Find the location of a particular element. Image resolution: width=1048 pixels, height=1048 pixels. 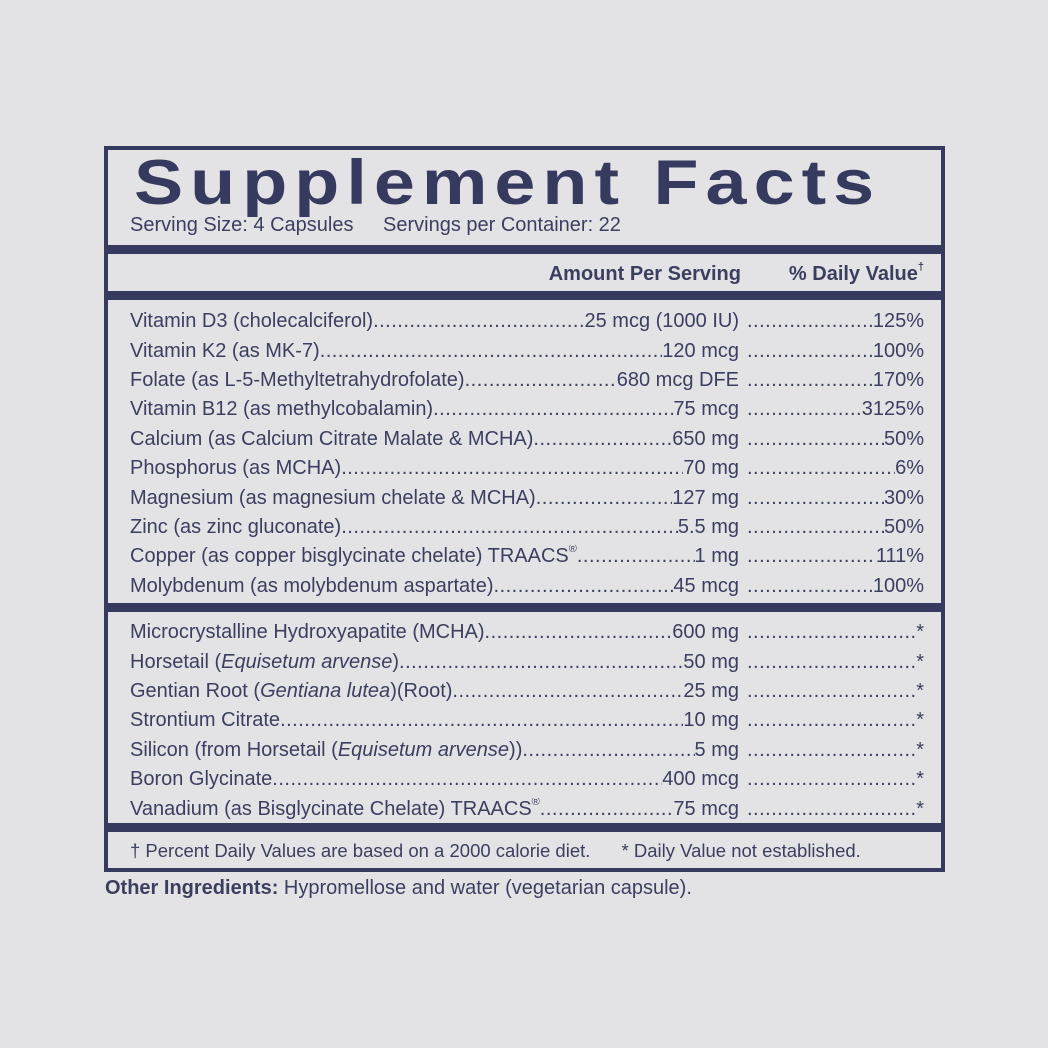

daily-value-label: % Daily Value is located at coordinates (853, 274).